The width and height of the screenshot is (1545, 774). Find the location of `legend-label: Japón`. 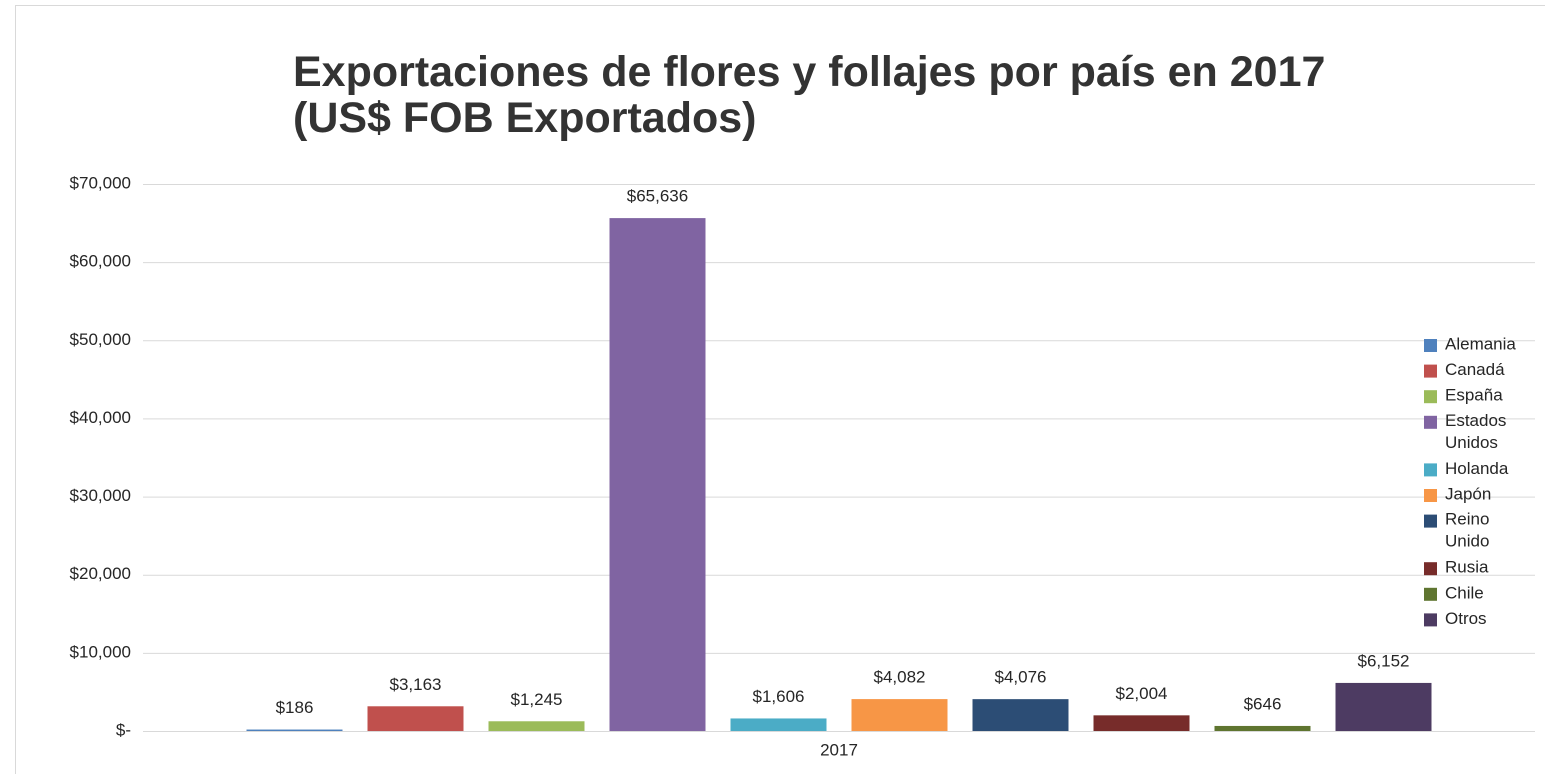

legend-label: Japón is located at coordinates (1468, 493).